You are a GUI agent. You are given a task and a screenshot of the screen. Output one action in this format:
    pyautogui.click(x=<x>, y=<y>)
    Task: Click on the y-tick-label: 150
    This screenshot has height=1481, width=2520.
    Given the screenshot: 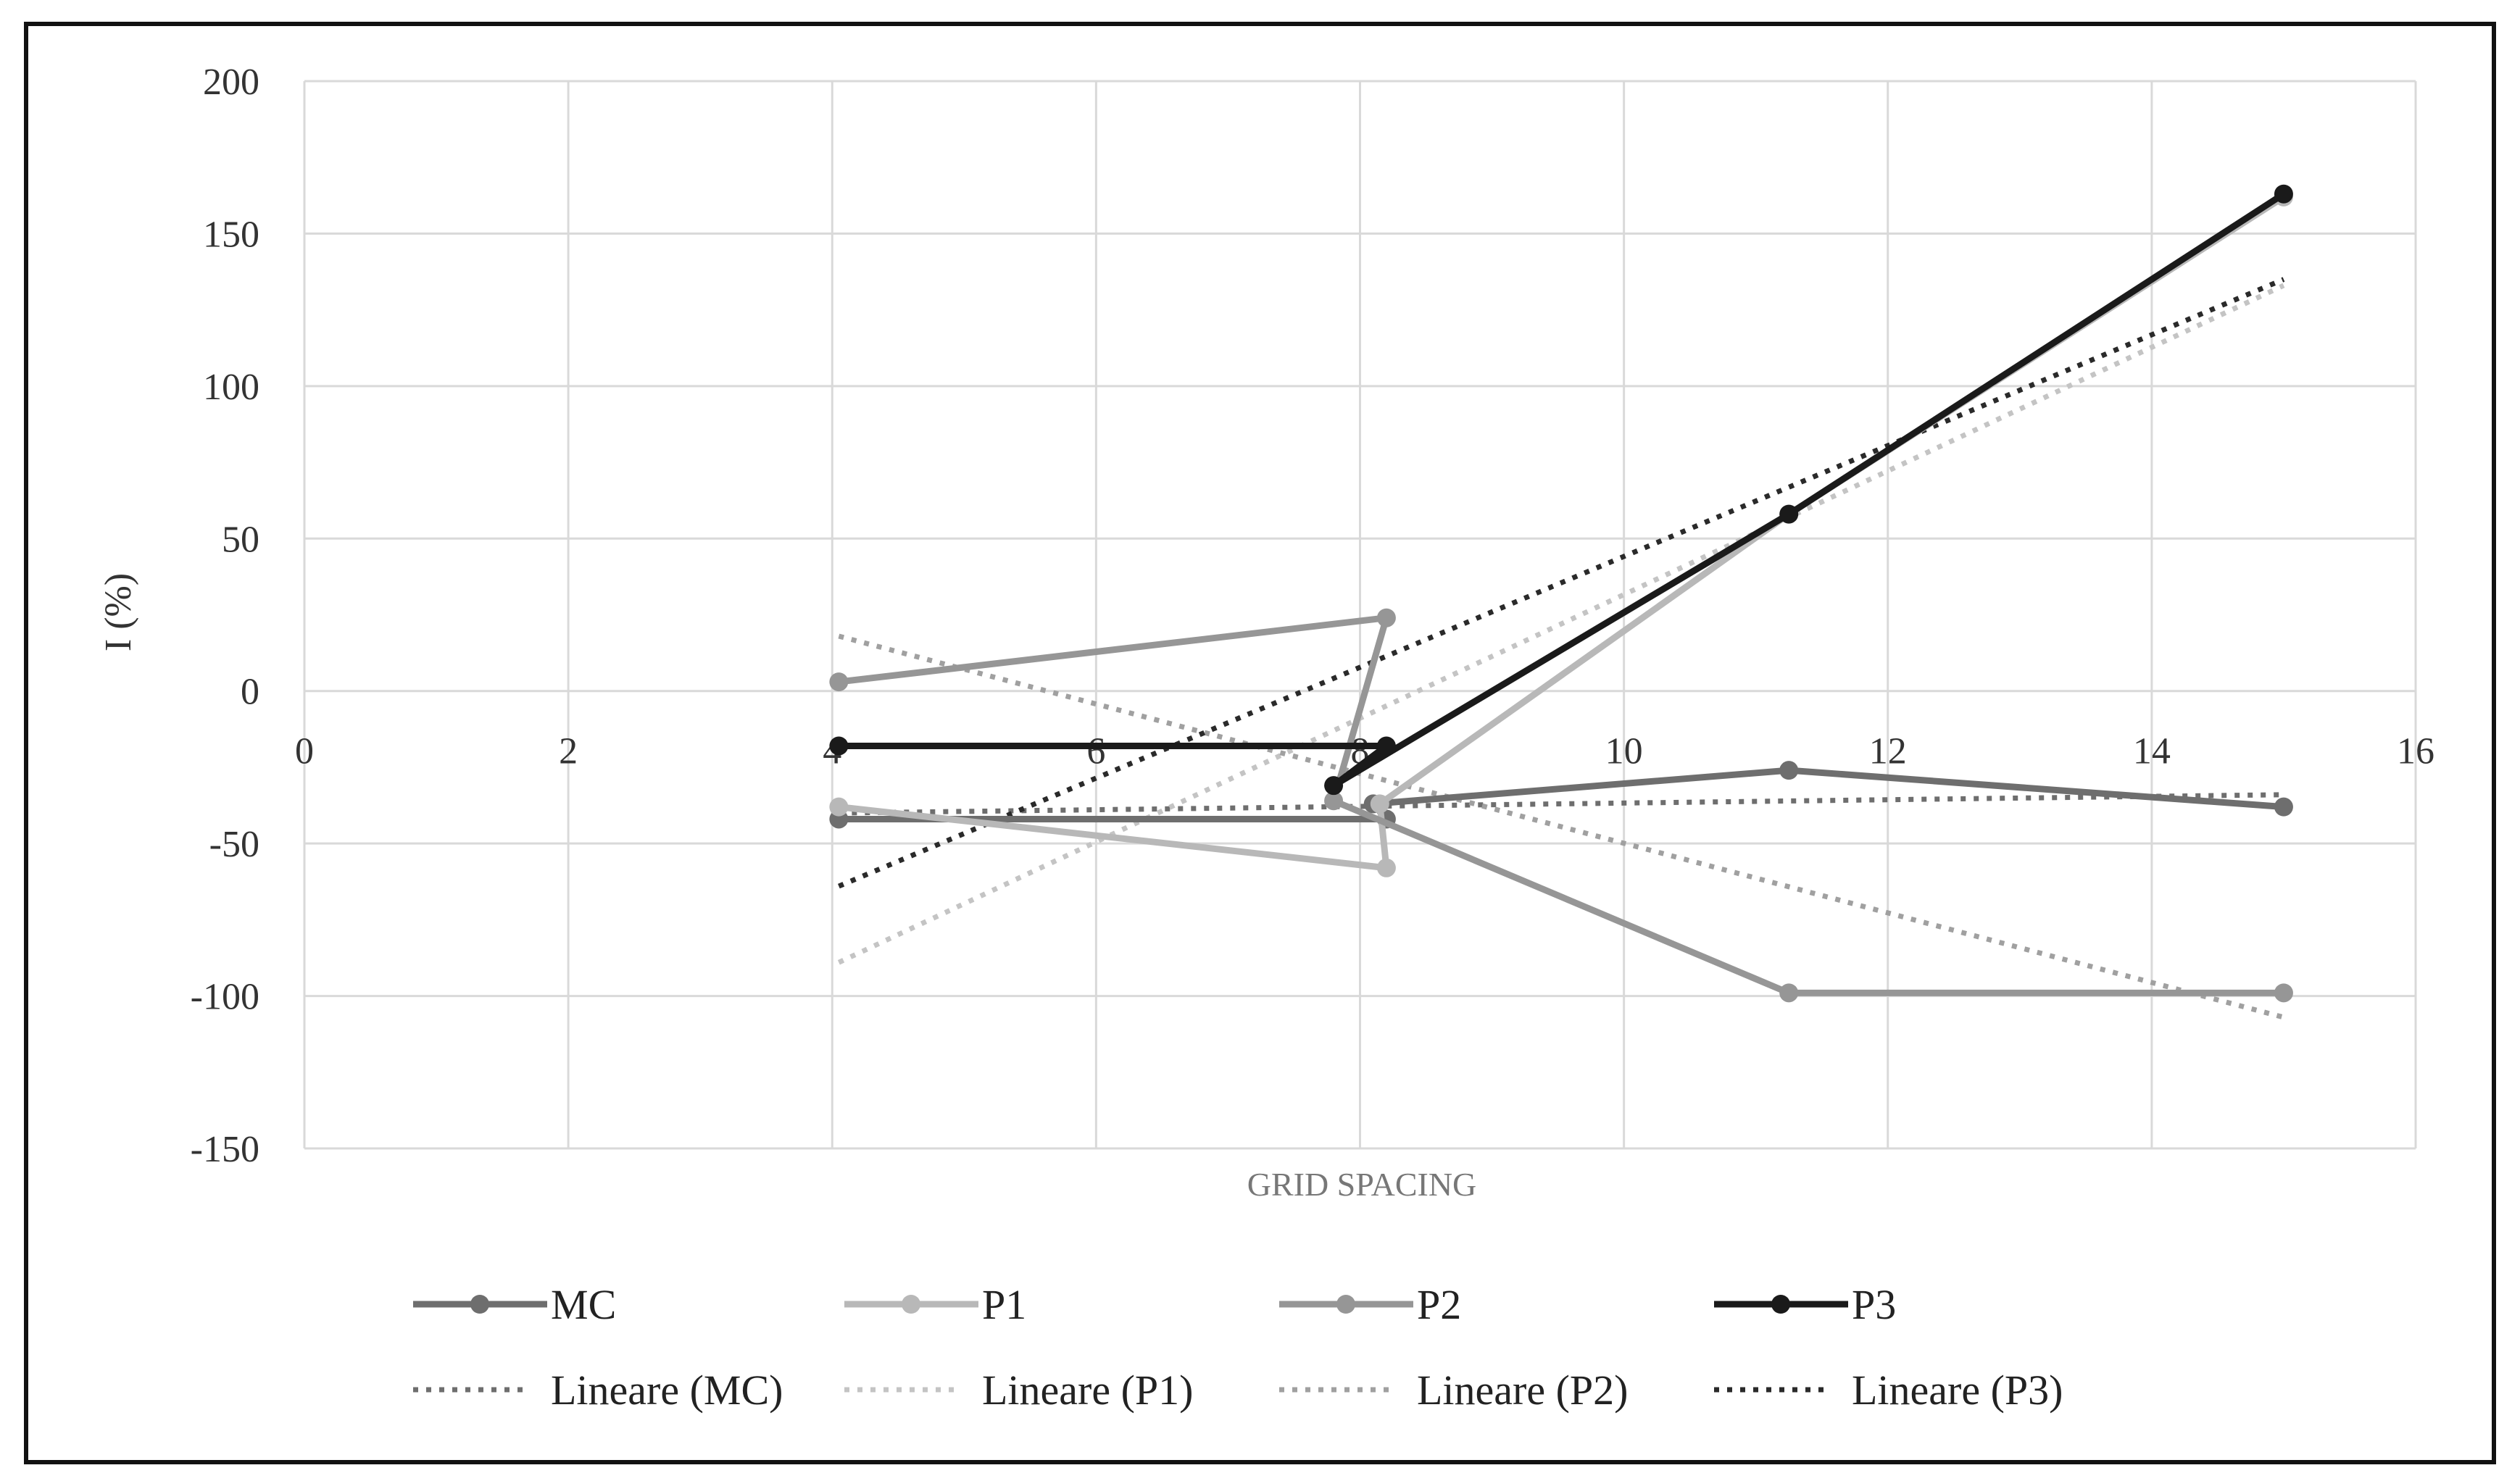 What is the action you would take?
    pyautogui.click(x=231, y=234)
    